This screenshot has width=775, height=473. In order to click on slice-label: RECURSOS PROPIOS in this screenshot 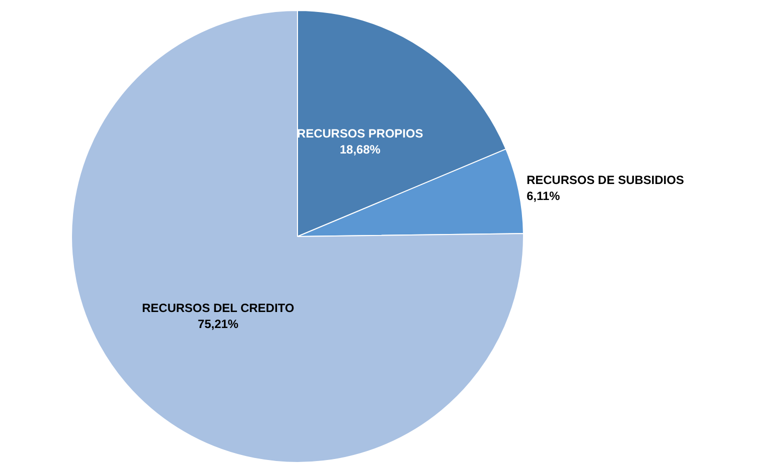, I will do `click(360, 133)`.